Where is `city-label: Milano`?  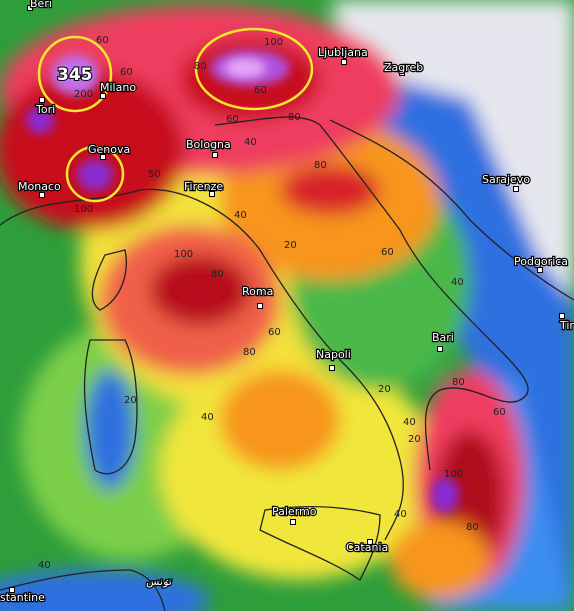 city-label: Milano is located at coordinates (118, 87).